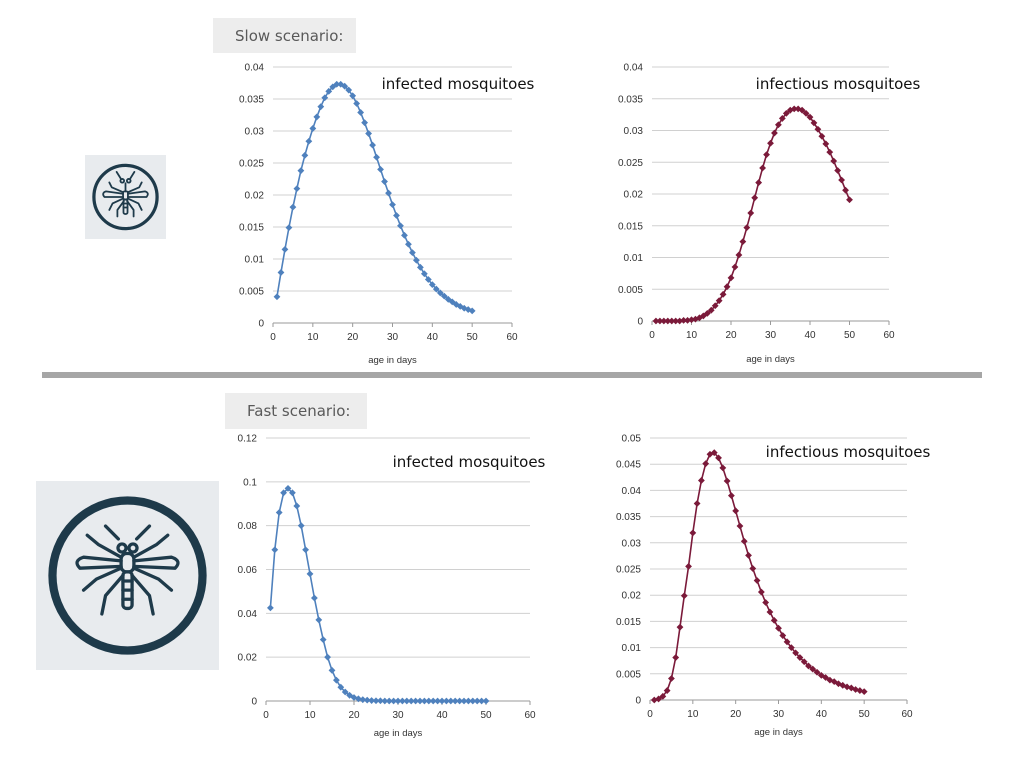  What do you see at coordinates (284, 35) in the screenshot?
I see `slow-scenario-label: Slow scenario:` at bounding box center [284, 35].